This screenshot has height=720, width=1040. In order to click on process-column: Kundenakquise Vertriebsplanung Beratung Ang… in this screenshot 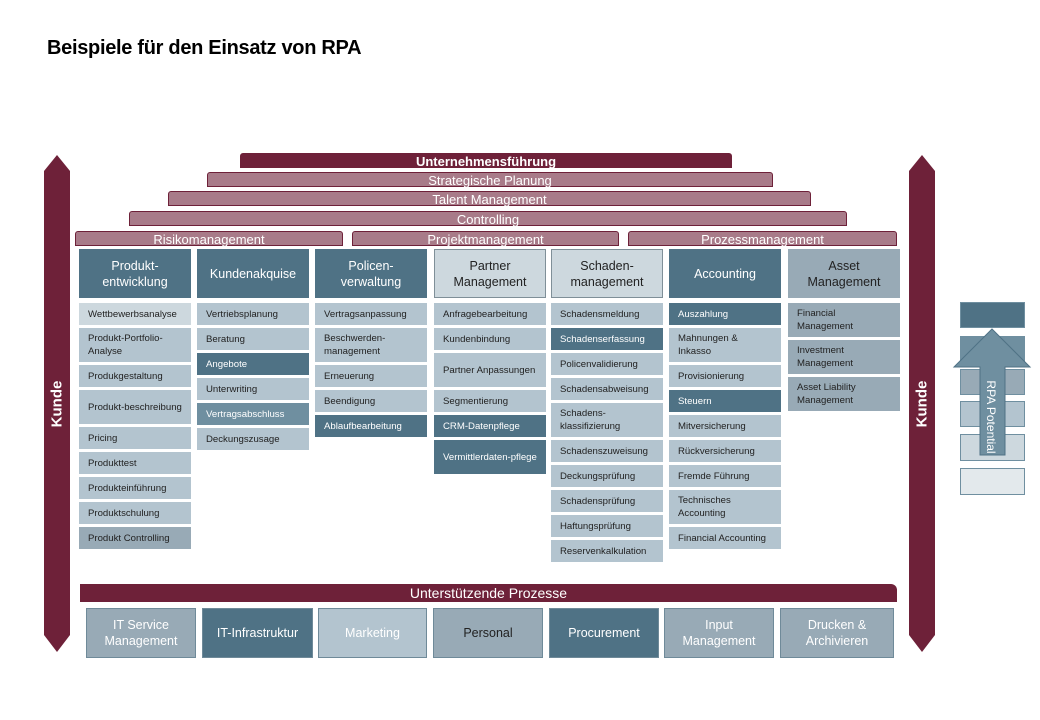, I will do `click(253, 351)`.